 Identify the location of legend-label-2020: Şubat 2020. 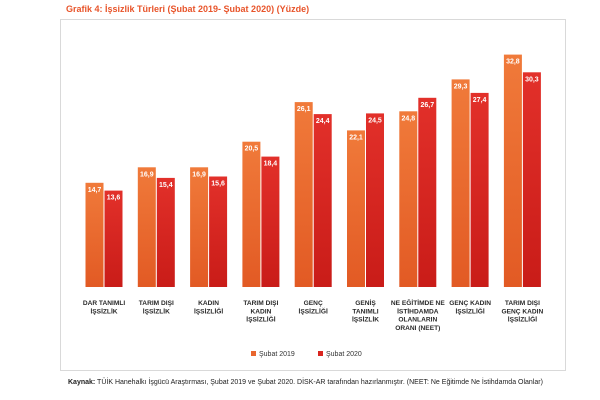
(344, 354).